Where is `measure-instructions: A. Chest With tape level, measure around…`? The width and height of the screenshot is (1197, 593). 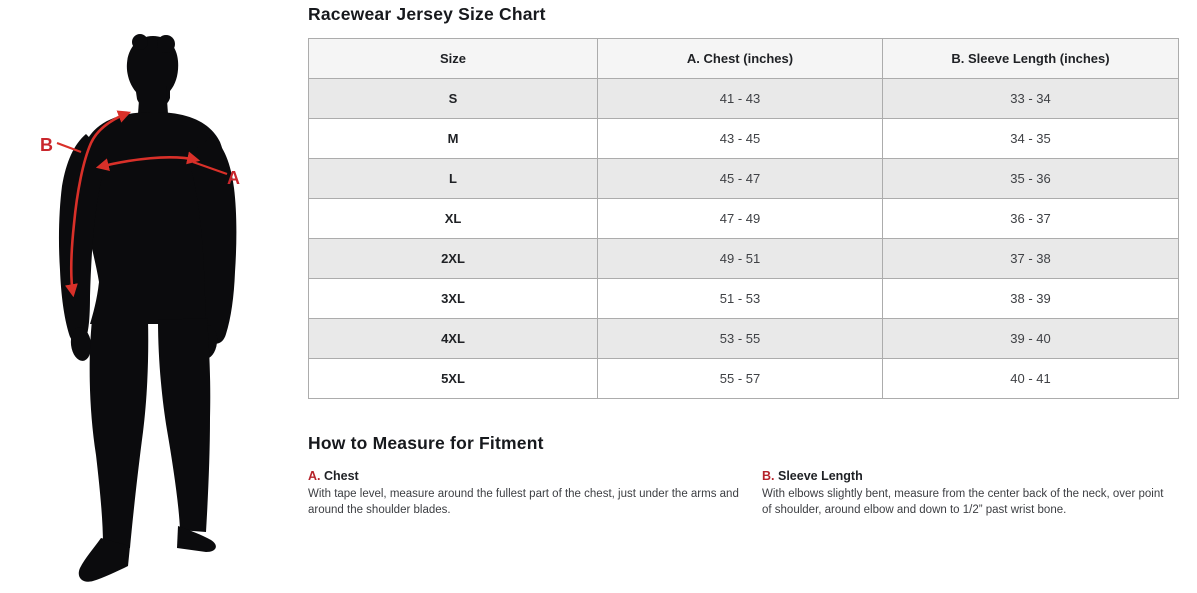 measure-instructions: A. Chest With tape level, measure around… is located at coordinates (743, 493).